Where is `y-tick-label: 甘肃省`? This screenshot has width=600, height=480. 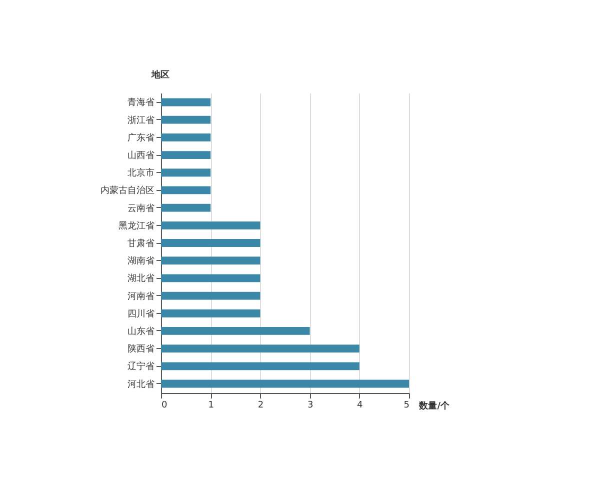
y-tick-label: 甘肃省 is located at coordinates (141, 243).